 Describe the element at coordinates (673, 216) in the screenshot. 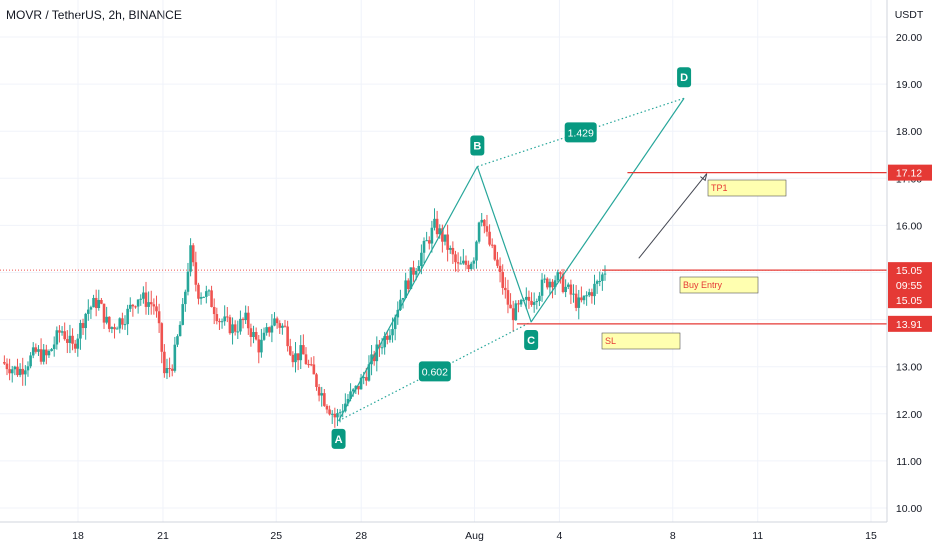

I see `projection-arrow` at that location.